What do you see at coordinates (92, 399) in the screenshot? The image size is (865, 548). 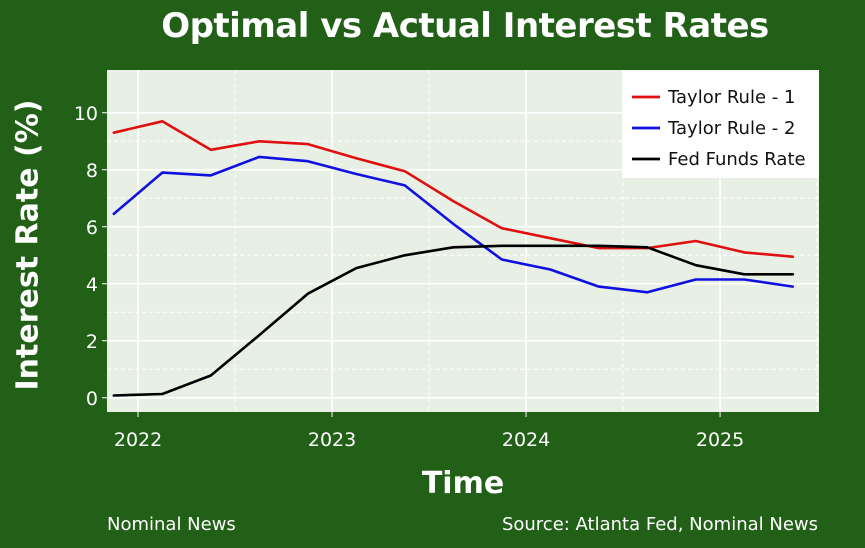 I see `y-tick-label: 0` at bounding box center [92, 399].